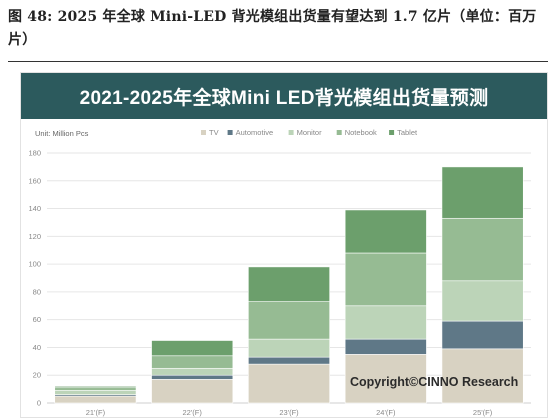  What do you see at coordinates (193, 412) in the screenshot?
I see `x-tick-label: 22'(F)` at bounding box center [193, 412].